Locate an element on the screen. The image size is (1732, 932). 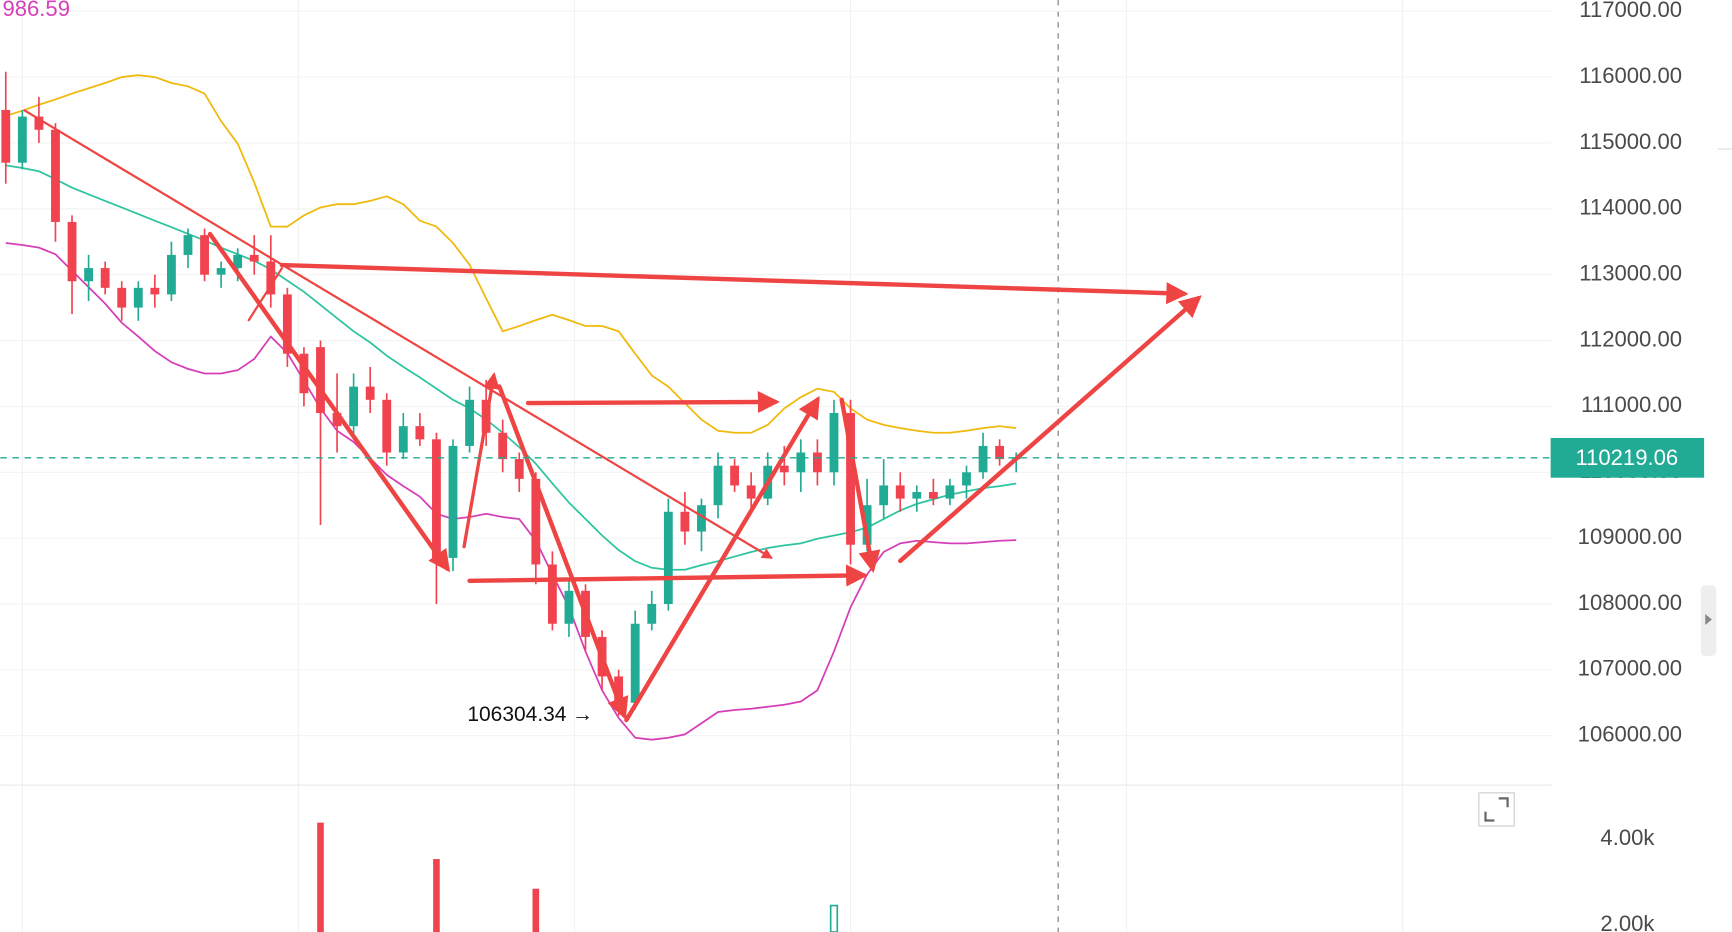
volume-tick-label: 2.00k is located at coordinates (1627, 921).